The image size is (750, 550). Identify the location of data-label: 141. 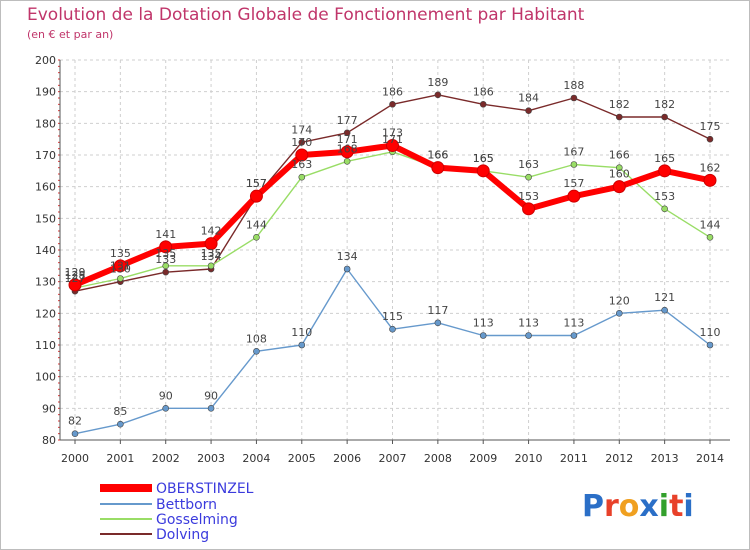
(165, 234).